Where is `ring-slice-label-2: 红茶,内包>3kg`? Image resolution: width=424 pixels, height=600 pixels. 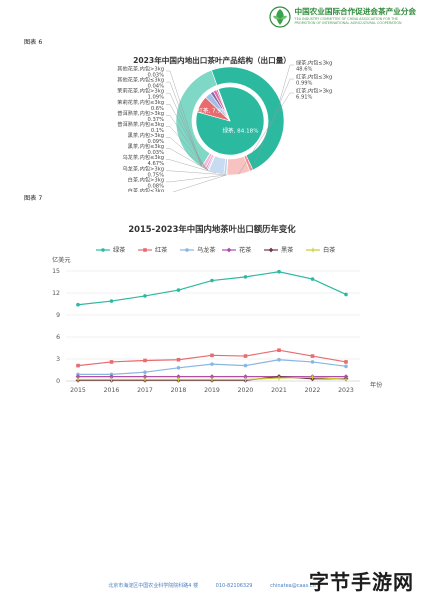
ring-slice-label-2: 红茶,内包>3kg is located at coordinates (314, 91).